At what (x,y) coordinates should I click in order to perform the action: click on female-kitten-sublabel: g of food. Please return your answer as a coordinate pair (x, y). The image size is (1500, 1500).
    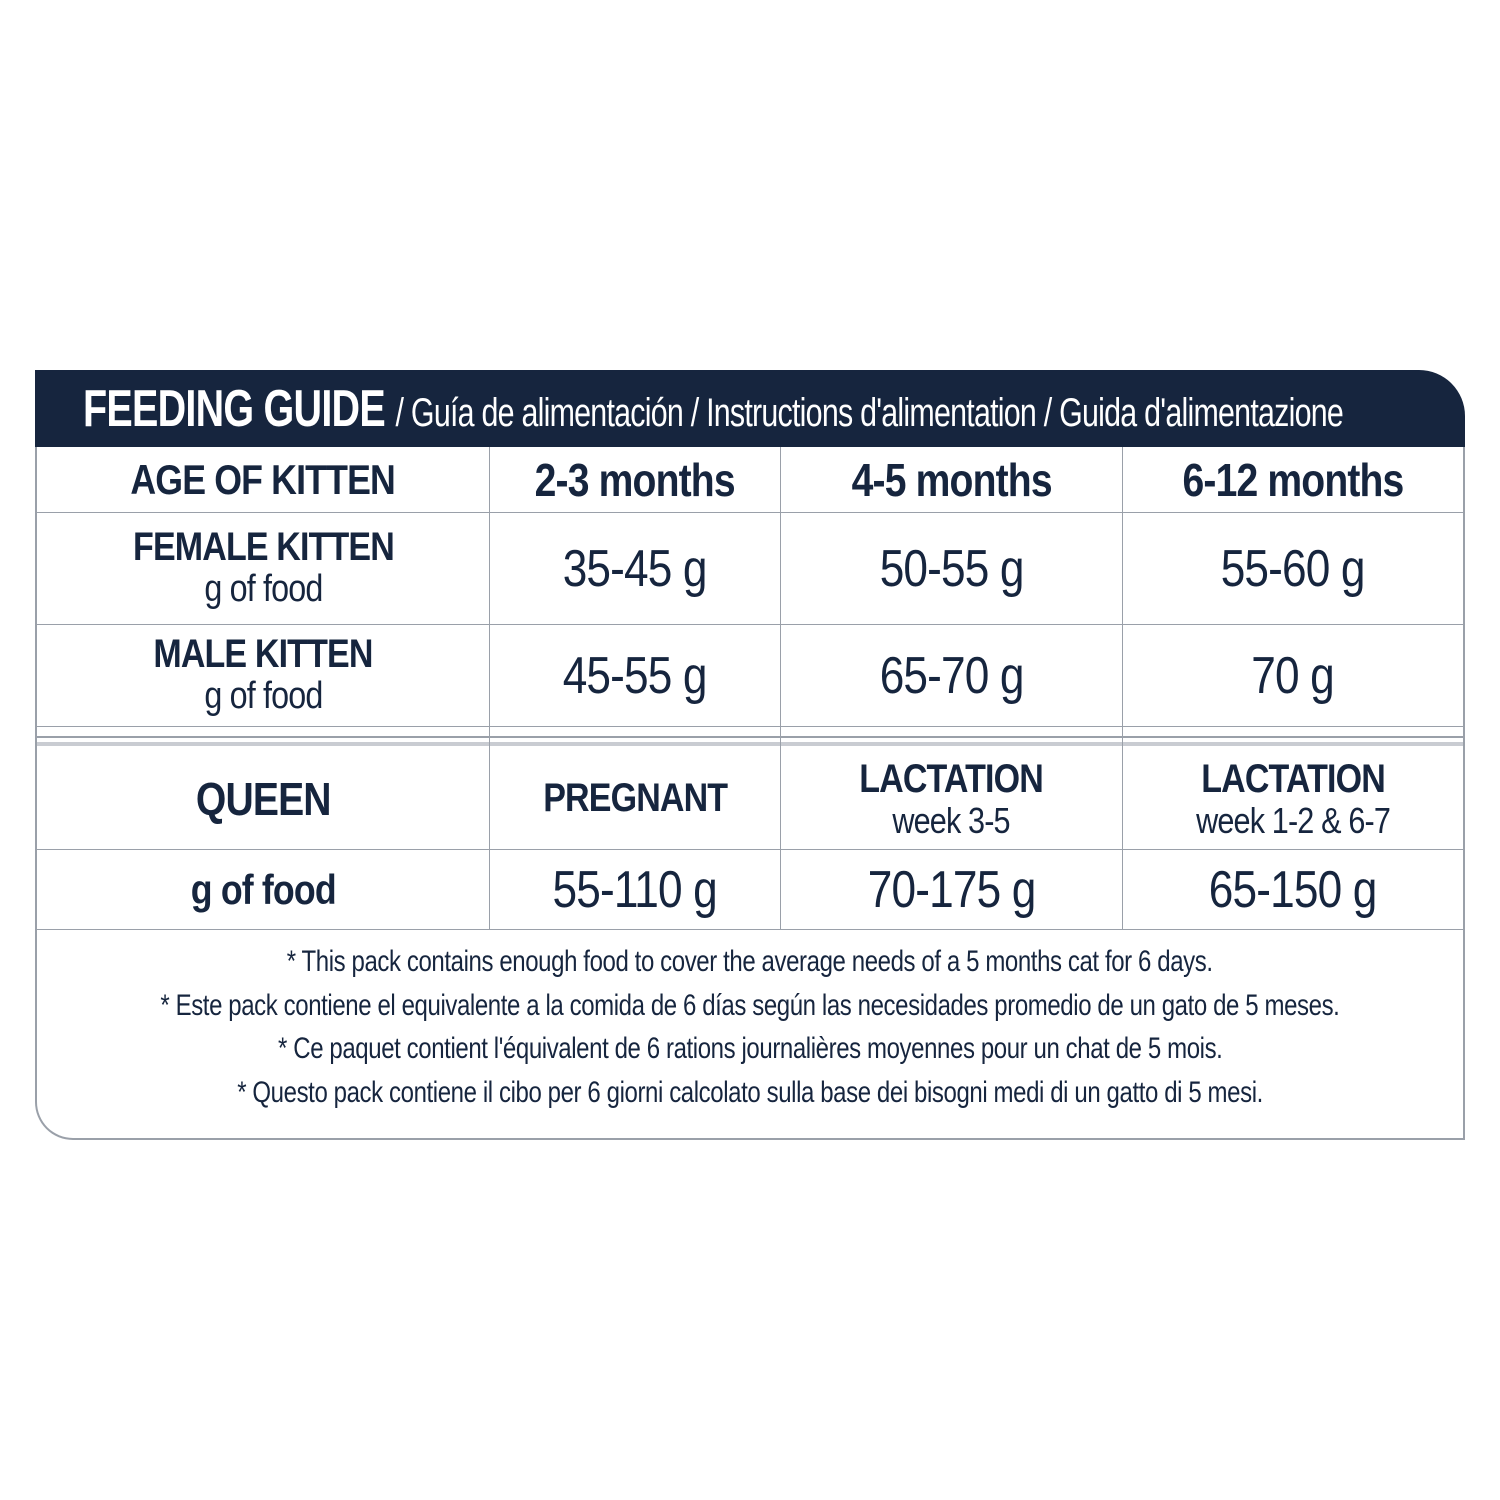
    Looking at the image, I should click on (263, 589).